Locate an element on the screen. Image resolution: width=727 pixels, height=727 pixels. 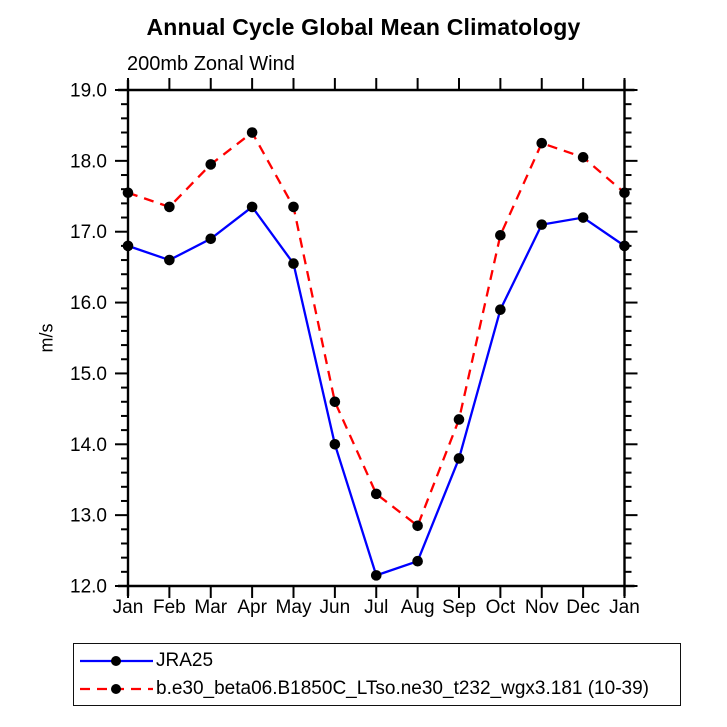
svg-text: Jul is located at coordinates (376, 607).